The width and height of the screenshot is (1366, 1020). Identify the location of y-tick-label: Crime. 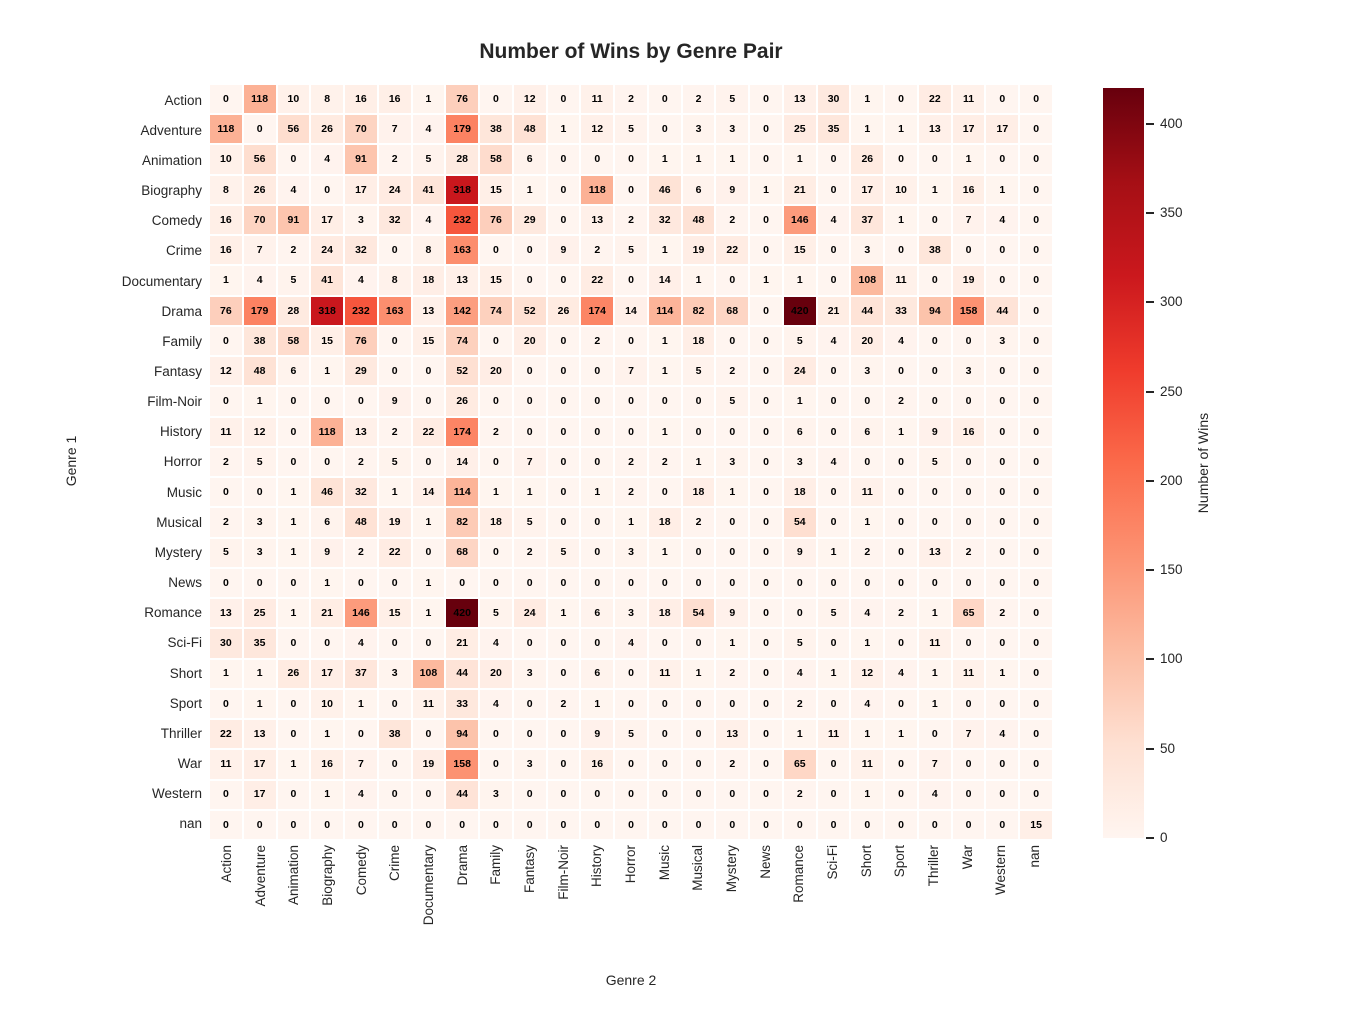
(184, 251).